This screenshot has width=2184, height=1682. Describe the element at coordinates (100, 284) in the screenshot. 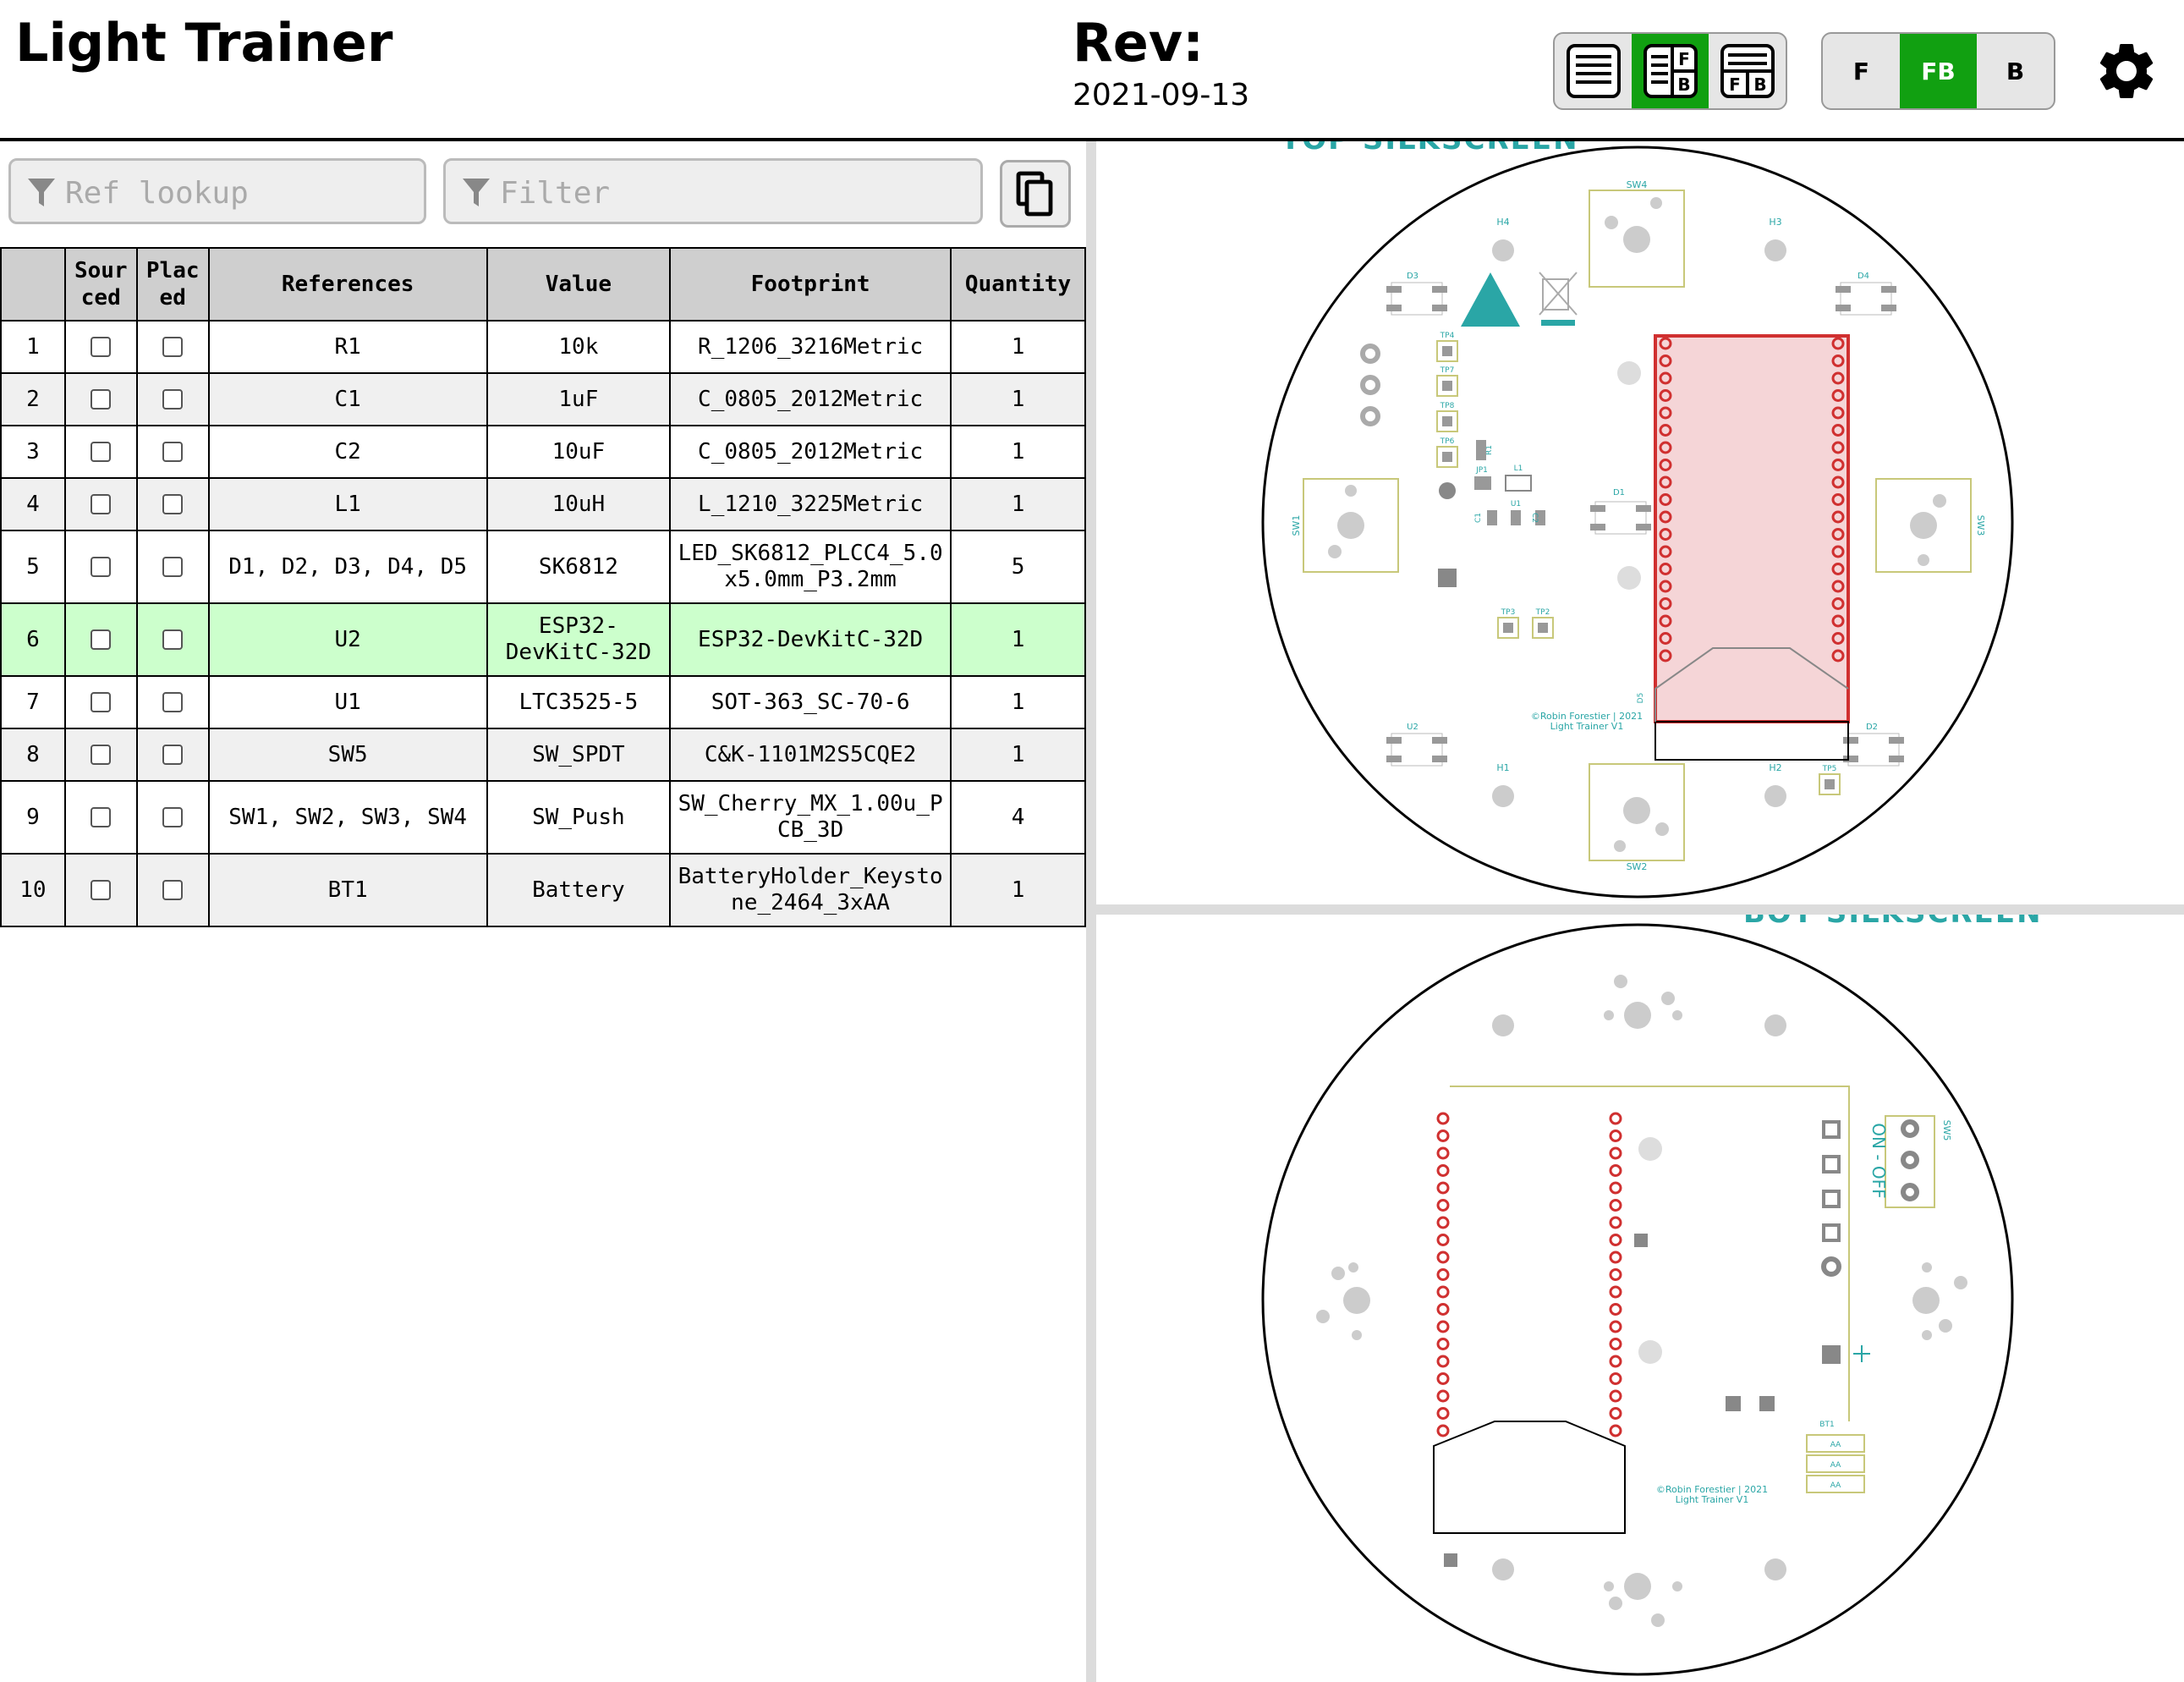

I see `column-header-sourced: Sour ced` at that location.